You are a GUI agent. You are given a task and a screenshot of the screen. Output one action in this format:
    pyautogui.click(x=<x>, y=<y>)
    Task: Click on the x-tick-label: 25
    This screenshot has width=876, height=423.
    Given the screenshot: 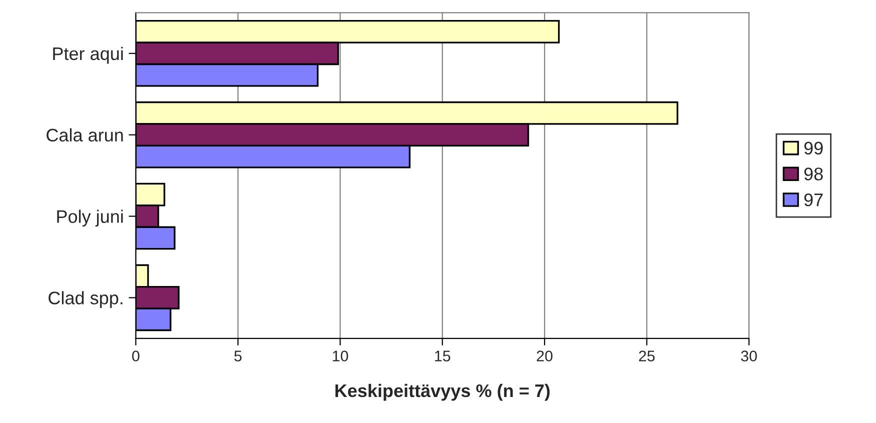 What is the action you would take?
    pyautogui.click(x=647, y=356)
    